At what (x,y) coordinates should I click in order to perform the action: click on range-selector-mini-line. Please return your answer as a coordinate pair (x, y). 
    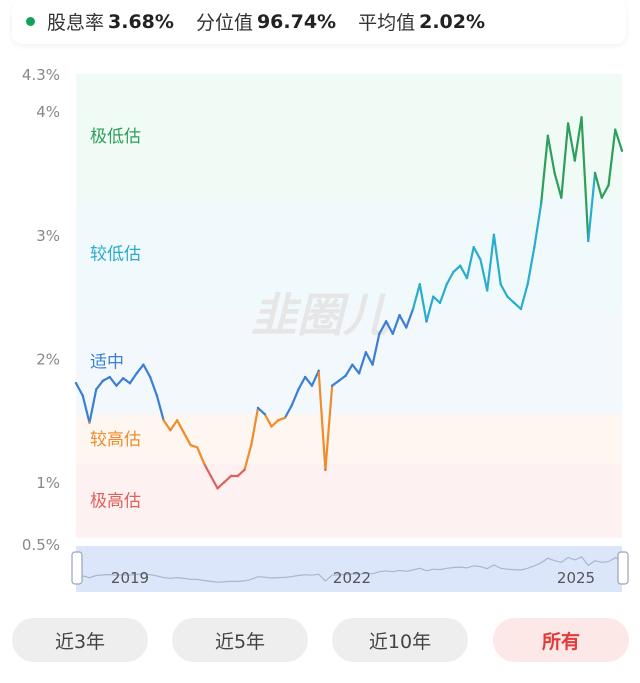
    Looking at the image, I should click on (349, 569).